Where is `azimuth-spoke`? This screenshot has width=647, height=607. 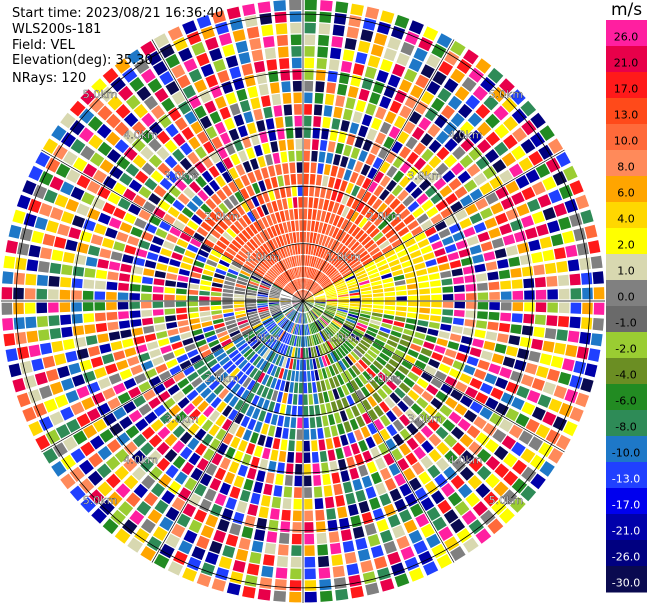 azimuth-spoke is located at coordinates (172, 225).